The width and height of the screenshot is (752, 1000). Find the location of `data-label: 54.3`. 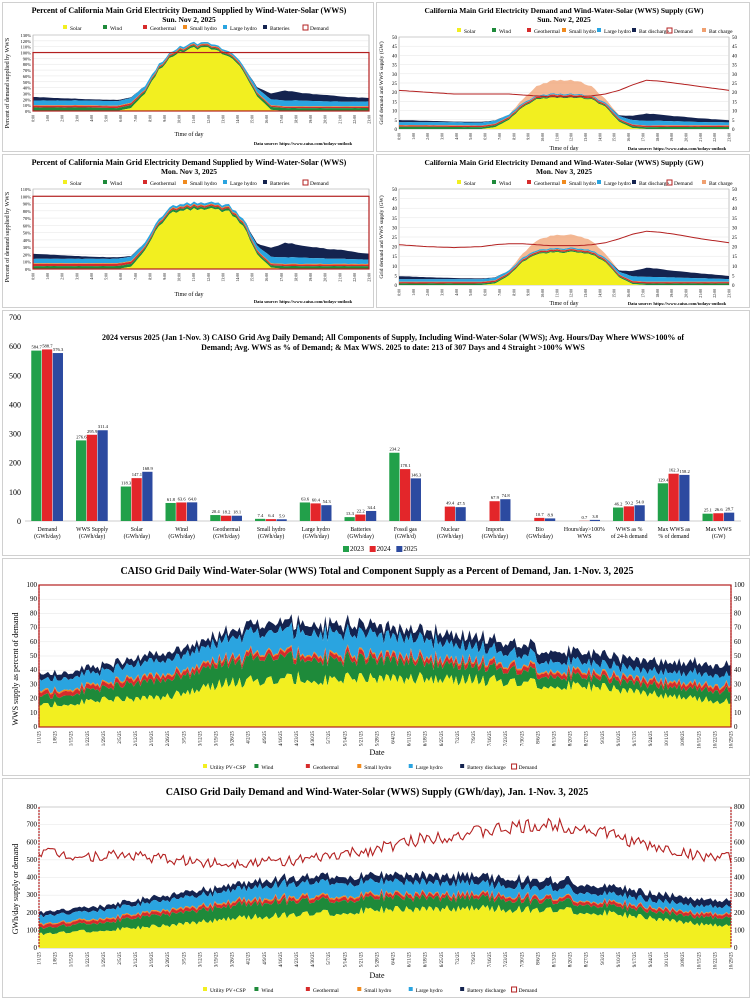

data-label: 54.3 is located at coordinates (327, 501).